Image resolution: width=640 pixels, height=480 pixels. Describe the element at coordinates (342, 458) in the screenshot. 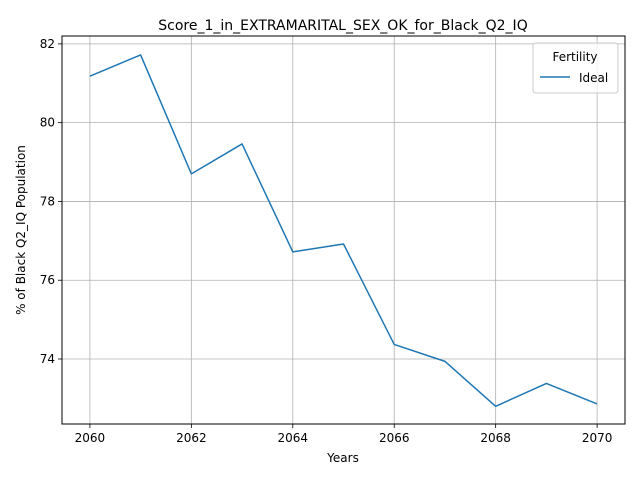

I see `x-axis-label: Years` at that location.